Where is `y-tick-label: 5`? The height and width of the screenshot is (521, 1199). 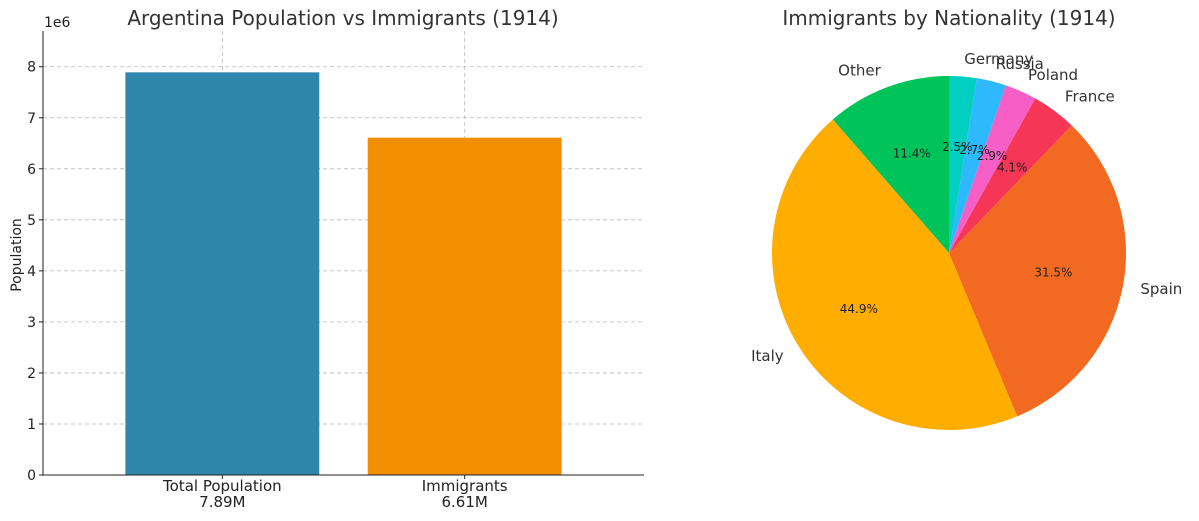 y-tick-label: 5 is located at coordinates (31, 221).